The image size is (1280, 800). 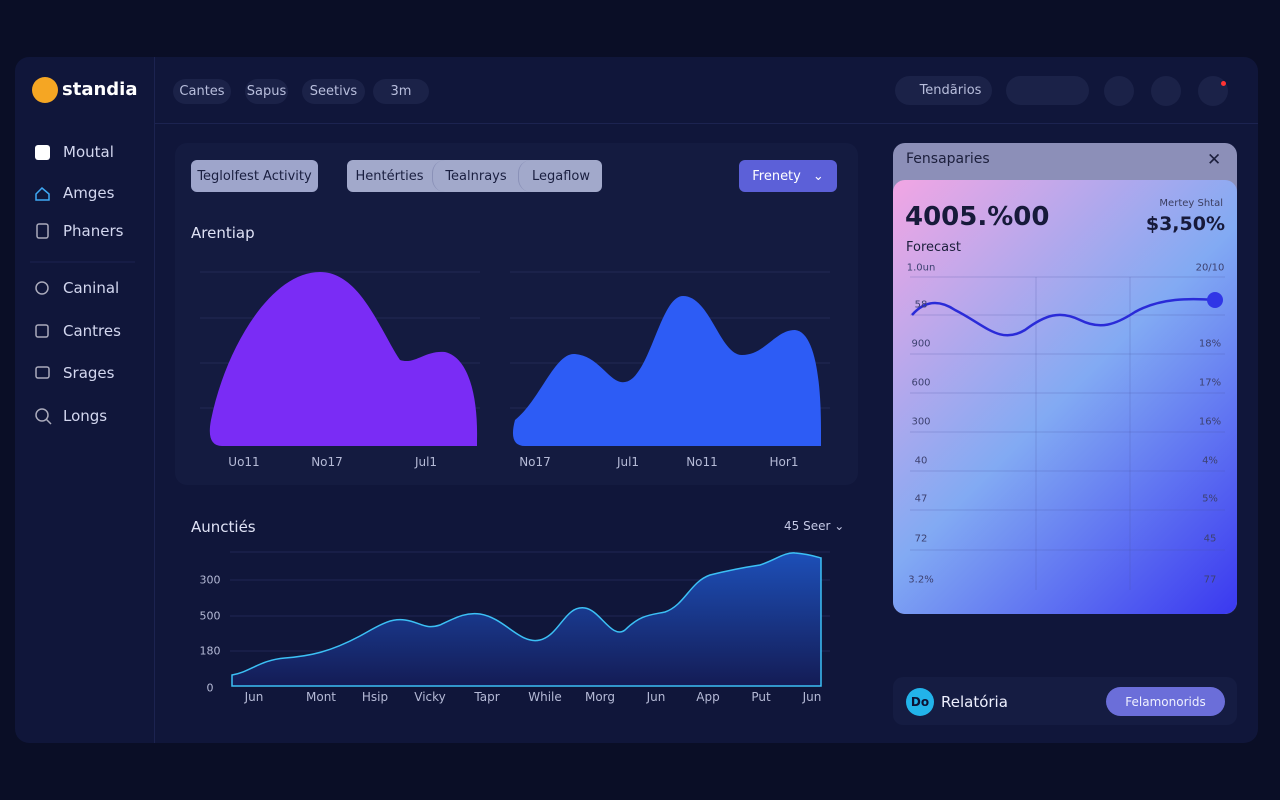 I want to click on axis-label: 16%, so click(x=1210, y=422).